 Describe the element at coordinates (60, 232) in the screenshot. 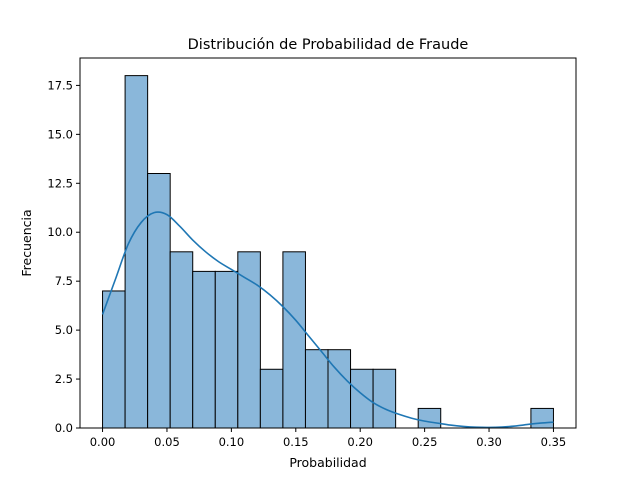

I see `y-tick-label: 10.0` at that location.